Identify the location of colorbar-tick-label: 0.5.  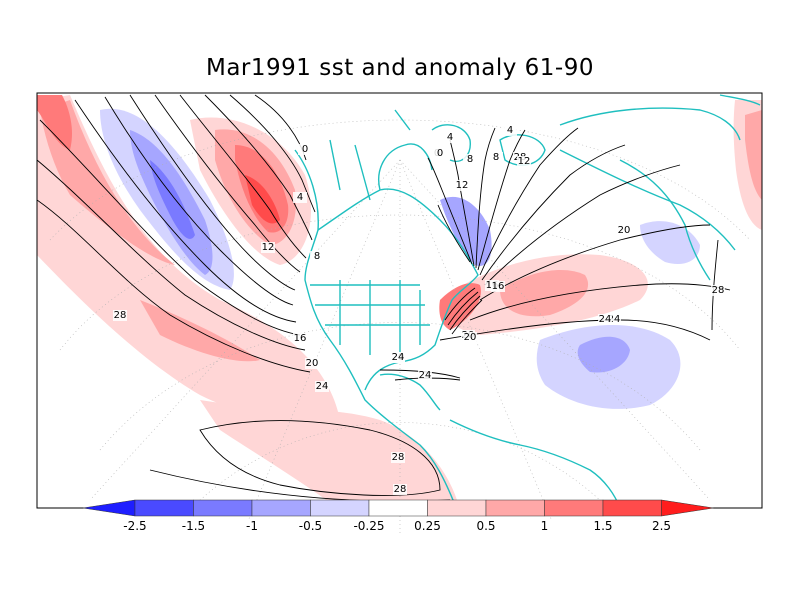
(485, 526).